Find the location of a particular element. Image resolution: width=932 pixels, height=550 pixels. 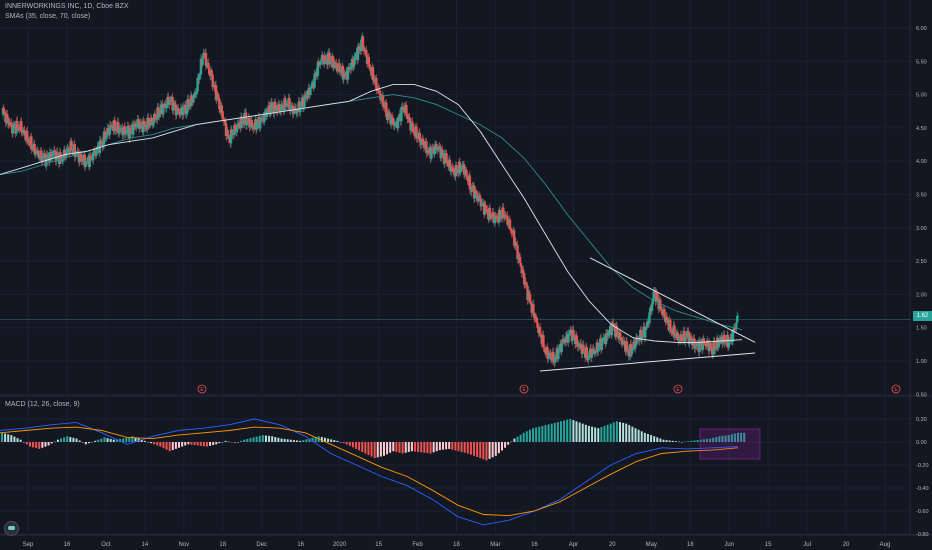

sma-legend: SMAs (35, close, 70, close) is located at coordinates (48, 16).